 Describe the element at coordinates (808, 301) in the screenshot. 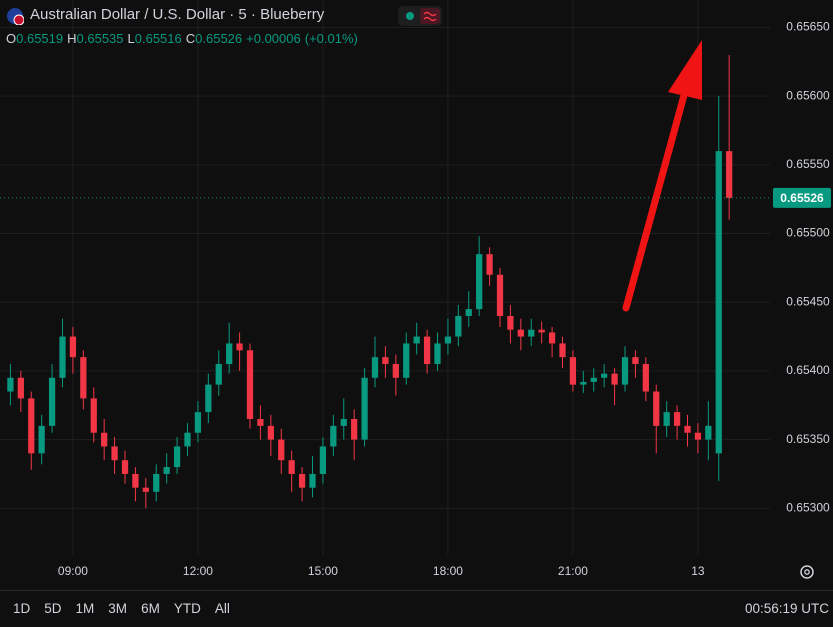

I see `y-tick-label: 0.65450` at that location.